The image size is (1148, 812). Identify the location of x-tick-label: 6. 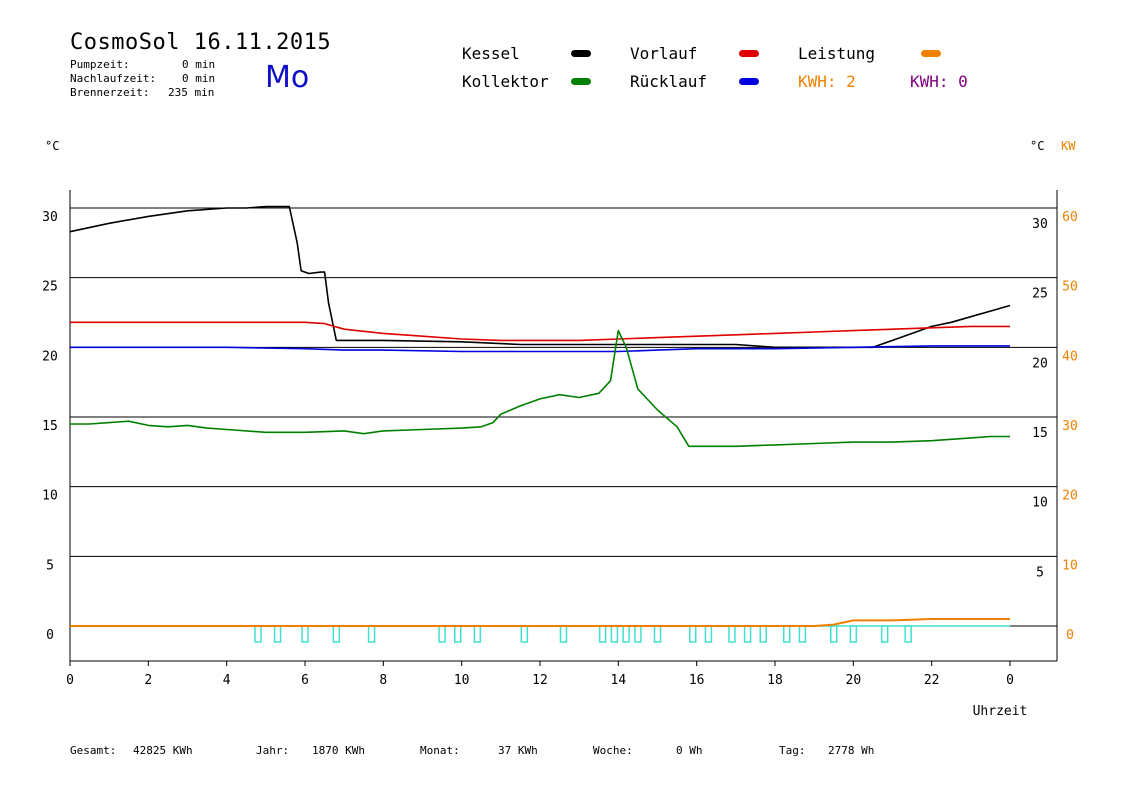
(305, 680).